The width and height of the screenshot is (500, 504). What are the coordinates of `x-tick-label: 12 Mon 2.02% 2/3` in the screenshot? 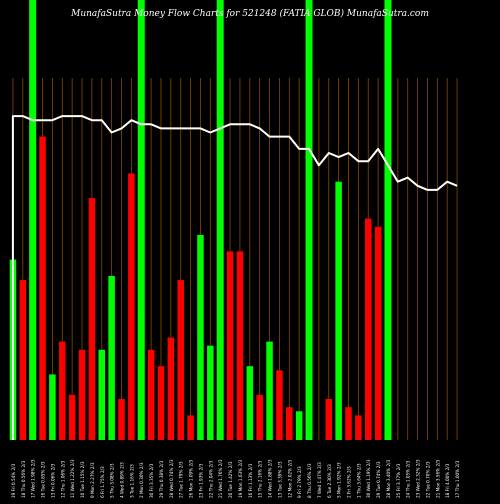 It's located at (289, 478).